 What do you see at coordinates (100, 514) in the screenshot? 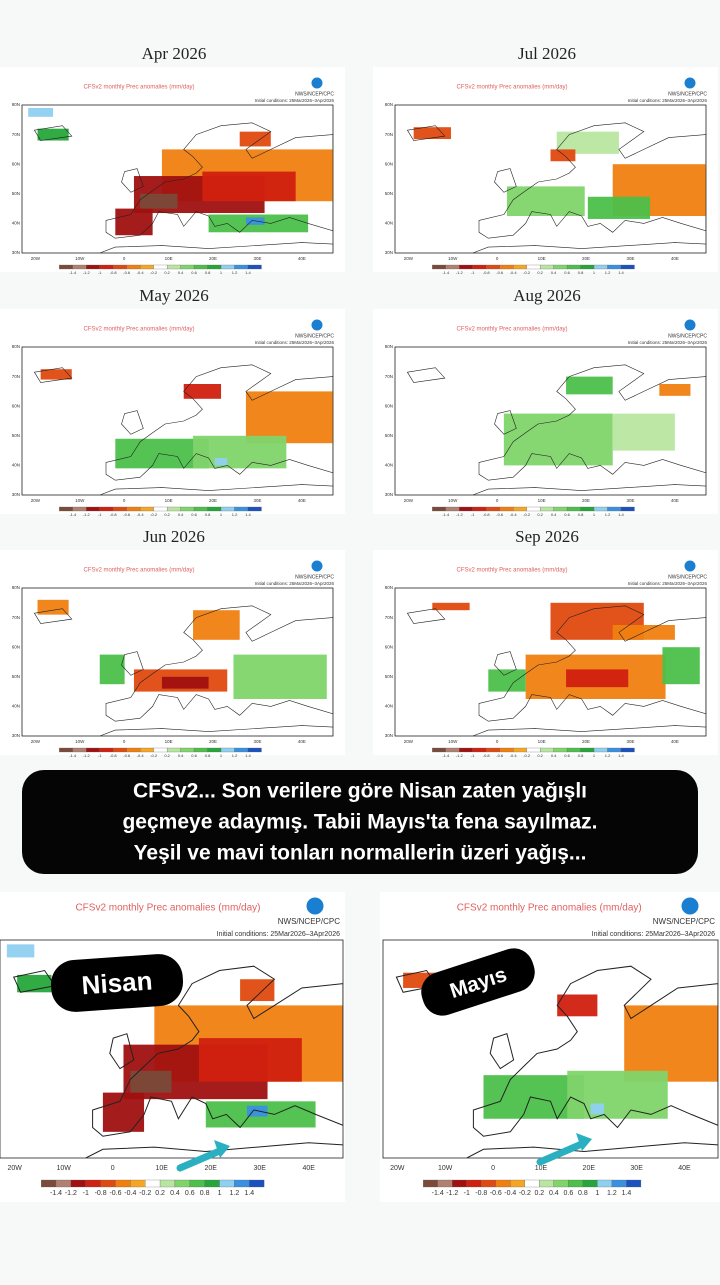
I see `colorbar-label: -1` at bounding box center [100, 514].